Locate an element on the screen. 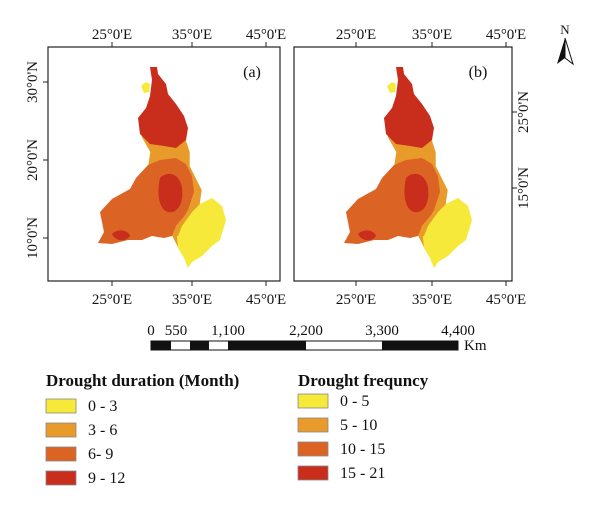 The width and height of the screenshot is (600, 508). north-arrow-icon is located at coordinates (561, 51).